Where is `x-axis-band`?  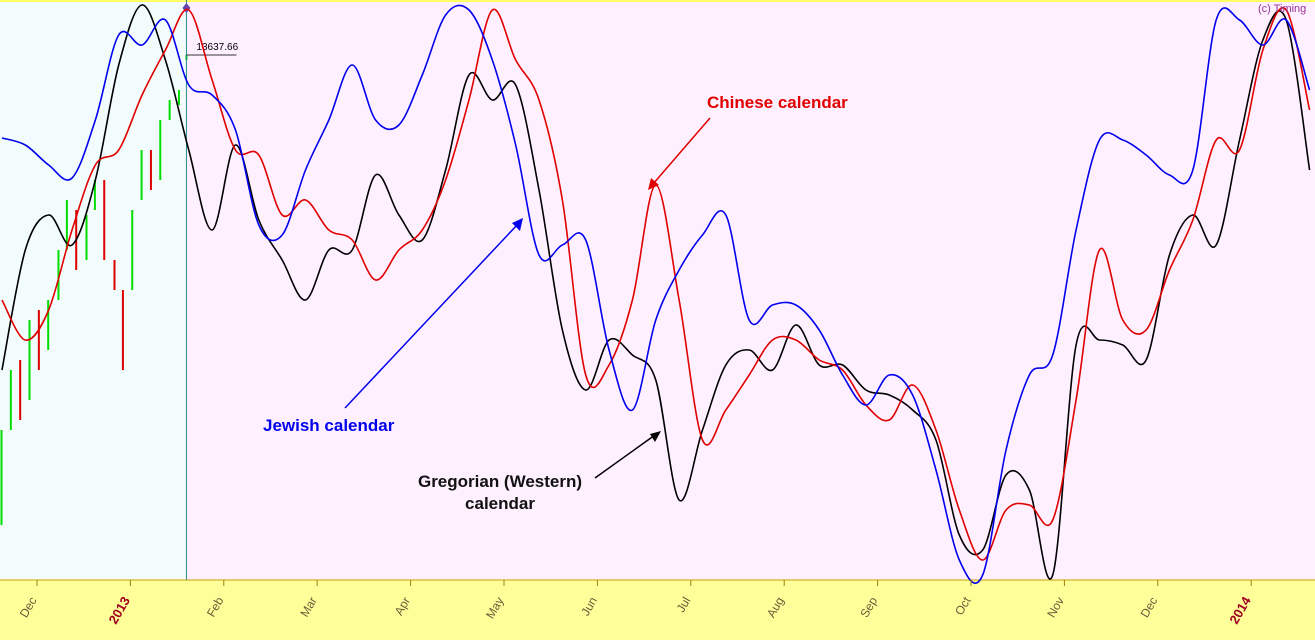
x-axis-band is located at coordinates (657, 610).